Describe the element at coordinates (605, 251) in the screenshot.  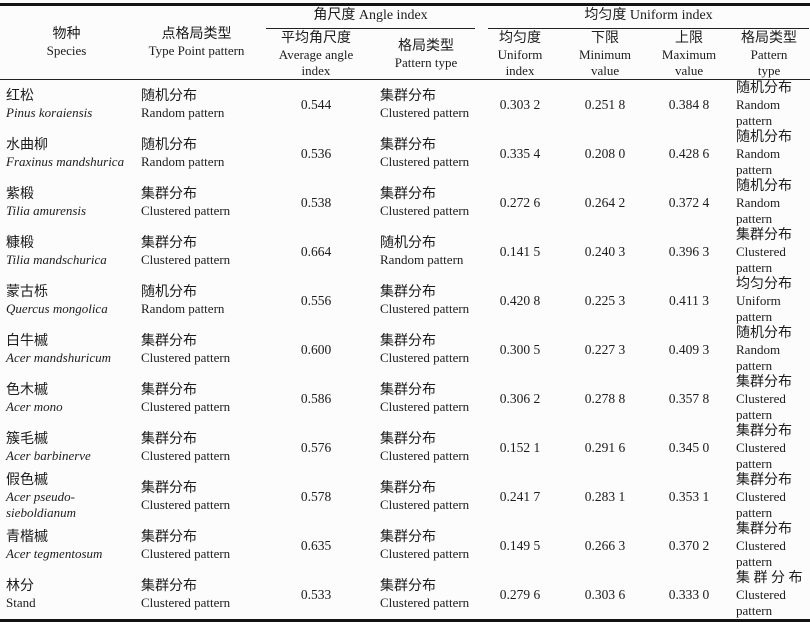
I see `minimum-value-cell: 0.240 3` at that location.